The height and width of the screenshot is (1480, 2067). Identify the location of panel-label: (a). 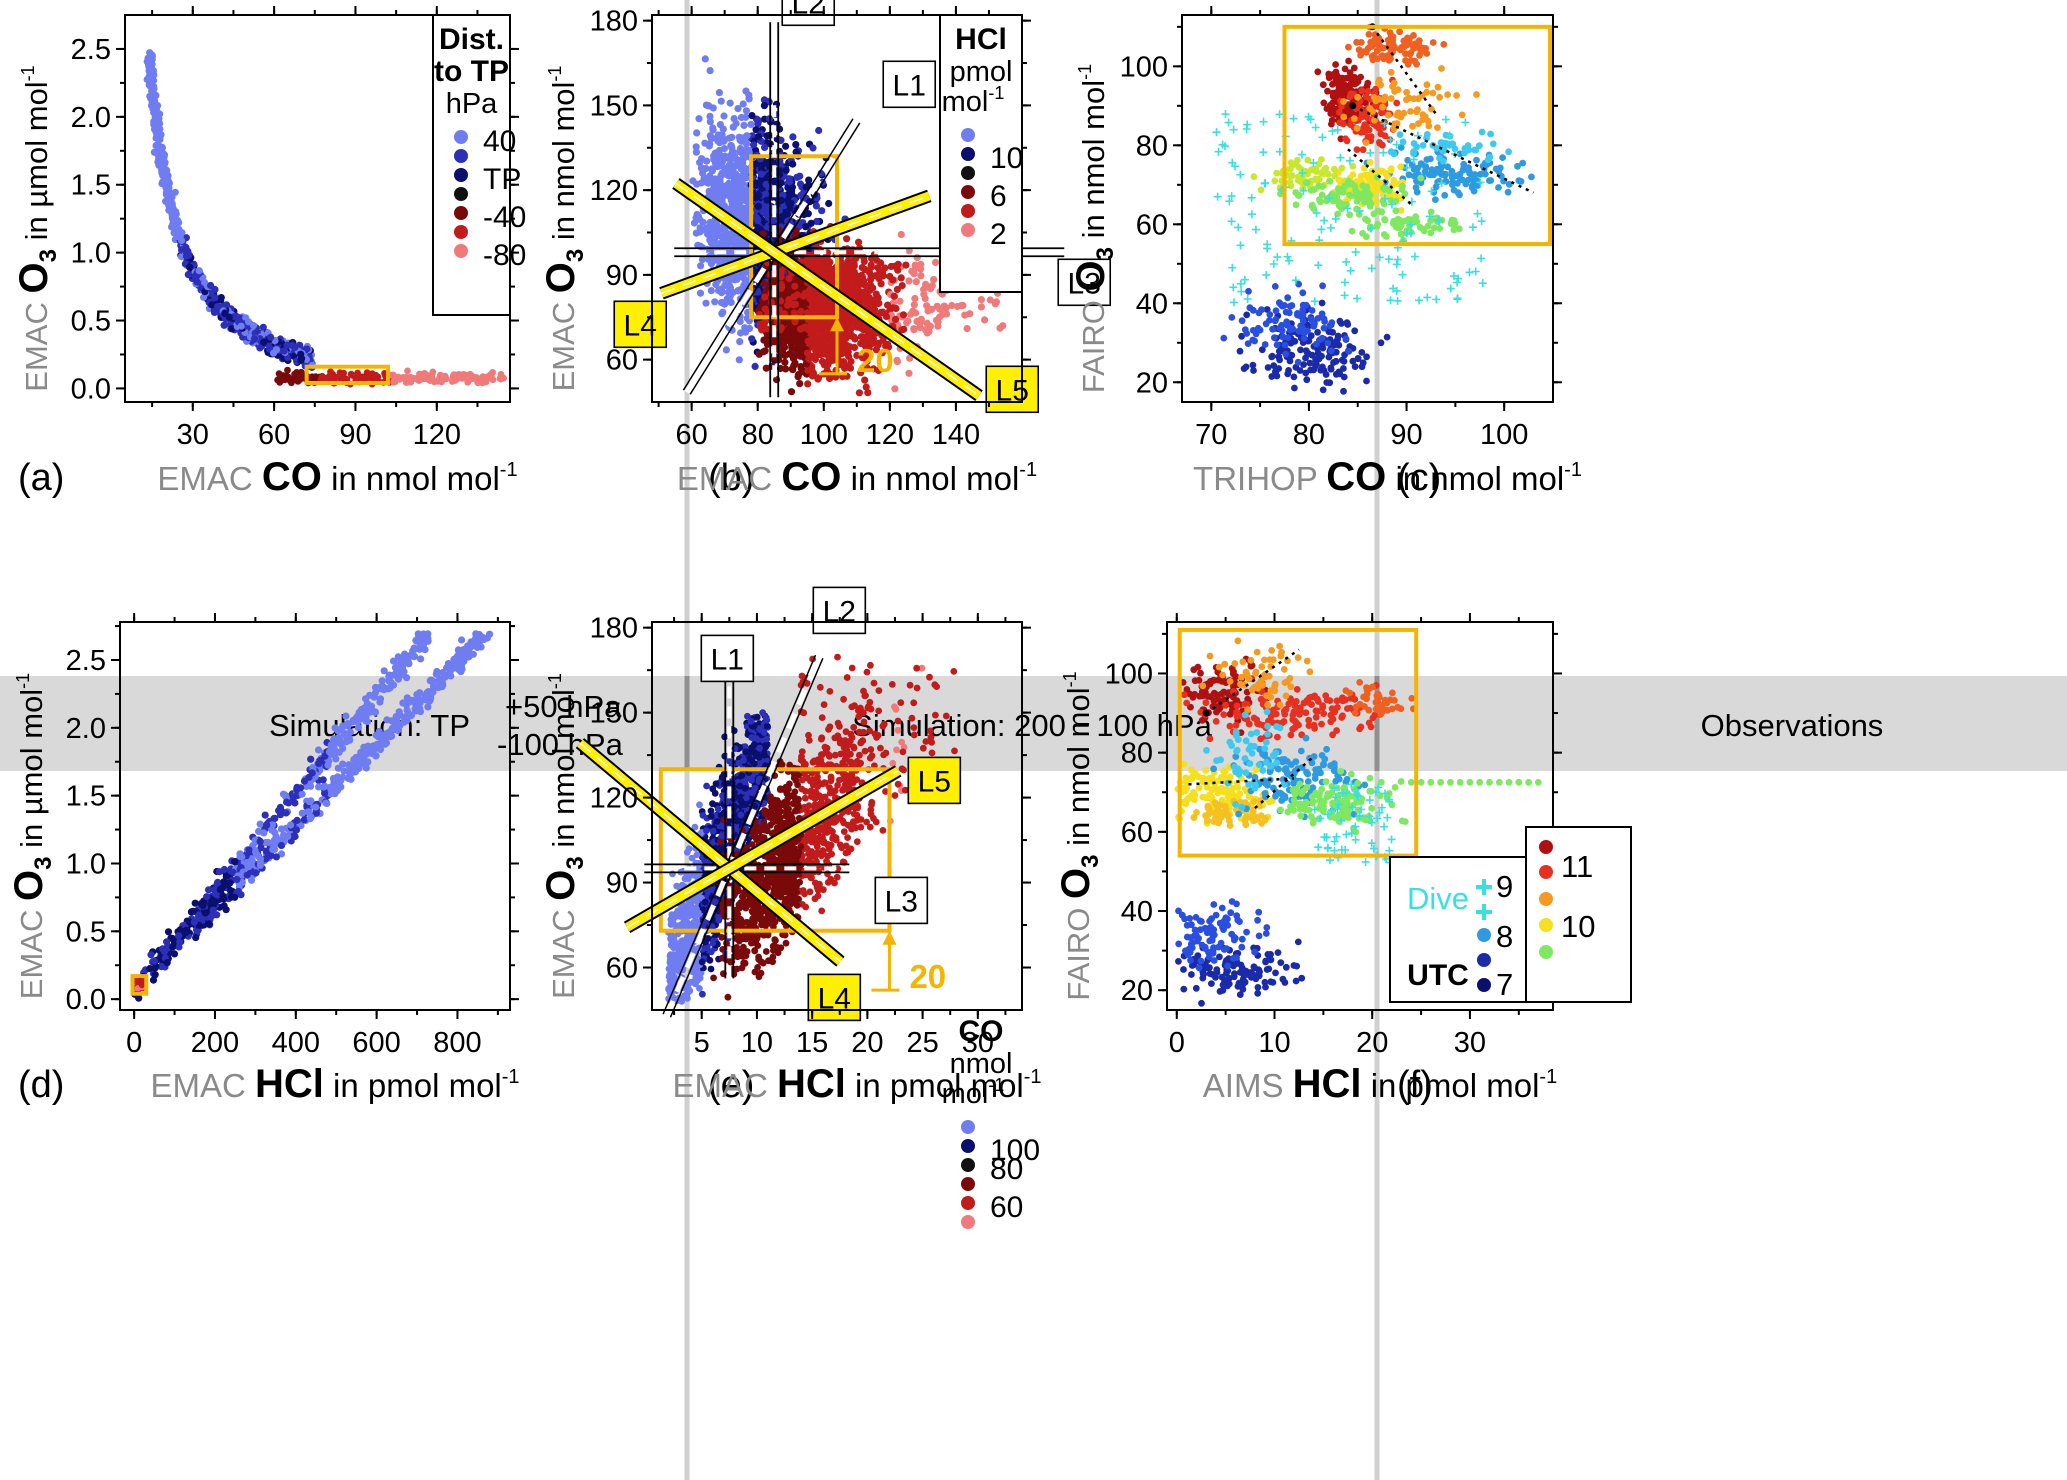
(41, 478).